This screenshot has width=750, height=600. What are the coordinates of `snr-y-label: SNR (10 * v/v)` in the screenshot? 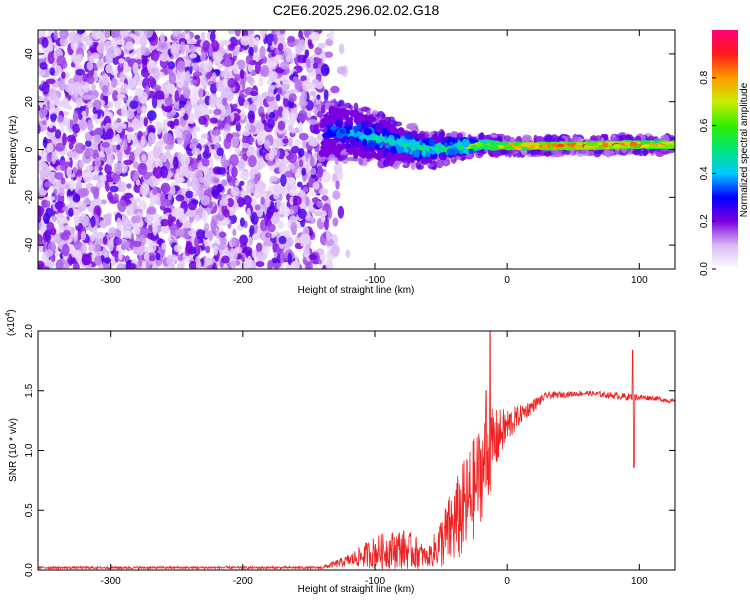 It's located at (13, 450).